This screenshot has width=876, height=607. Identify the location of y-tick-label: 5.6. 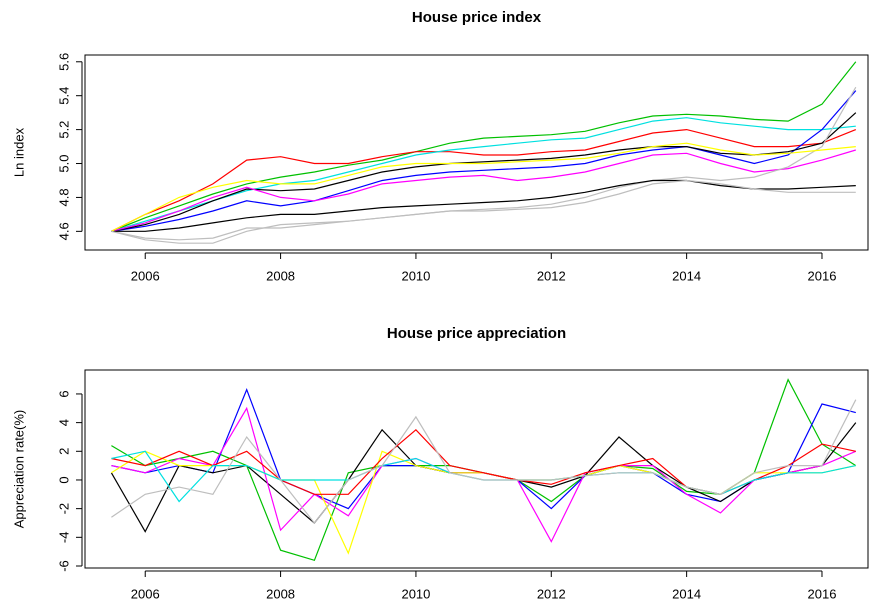
(63, 62).